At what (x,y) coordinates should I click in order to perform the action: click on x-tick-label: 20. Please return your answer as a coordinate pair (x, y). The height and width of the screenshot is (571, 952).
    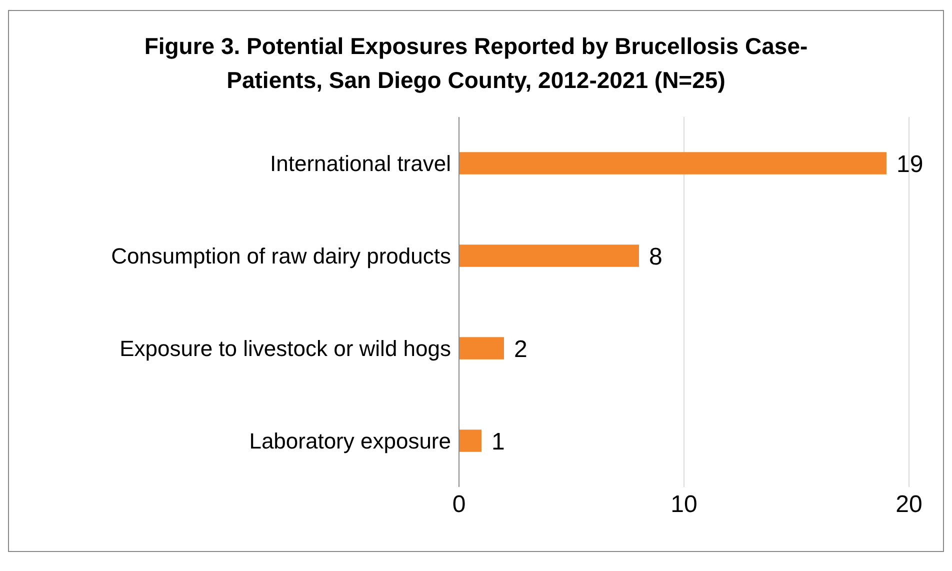
    Looking at the image, I should click on (909, 504).